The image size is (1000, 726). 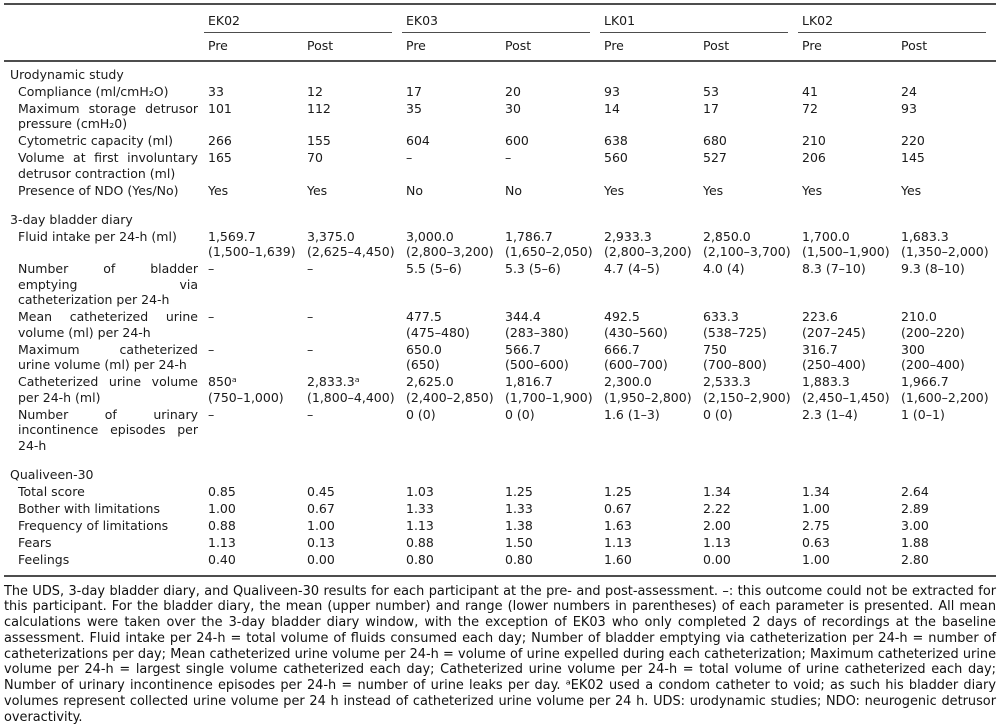 I want to click on section-title: Urodynamic study, so click(x=67, y=74).